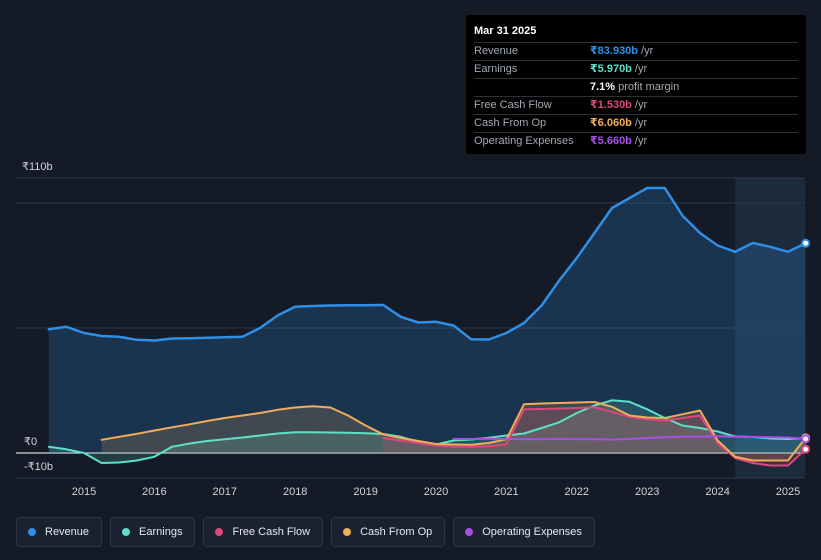 The width and height of the screenshot is (821, 560). I want to click on x-tick-label: 2020, so click(436, 492).